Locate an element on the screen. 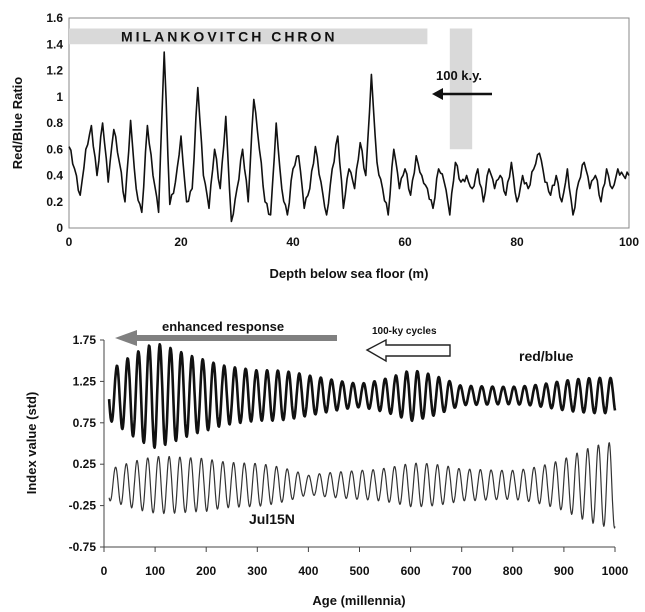 The image size is (645, 612). bottom-x-tick-label: 600 is located at coordinates (411, 571).